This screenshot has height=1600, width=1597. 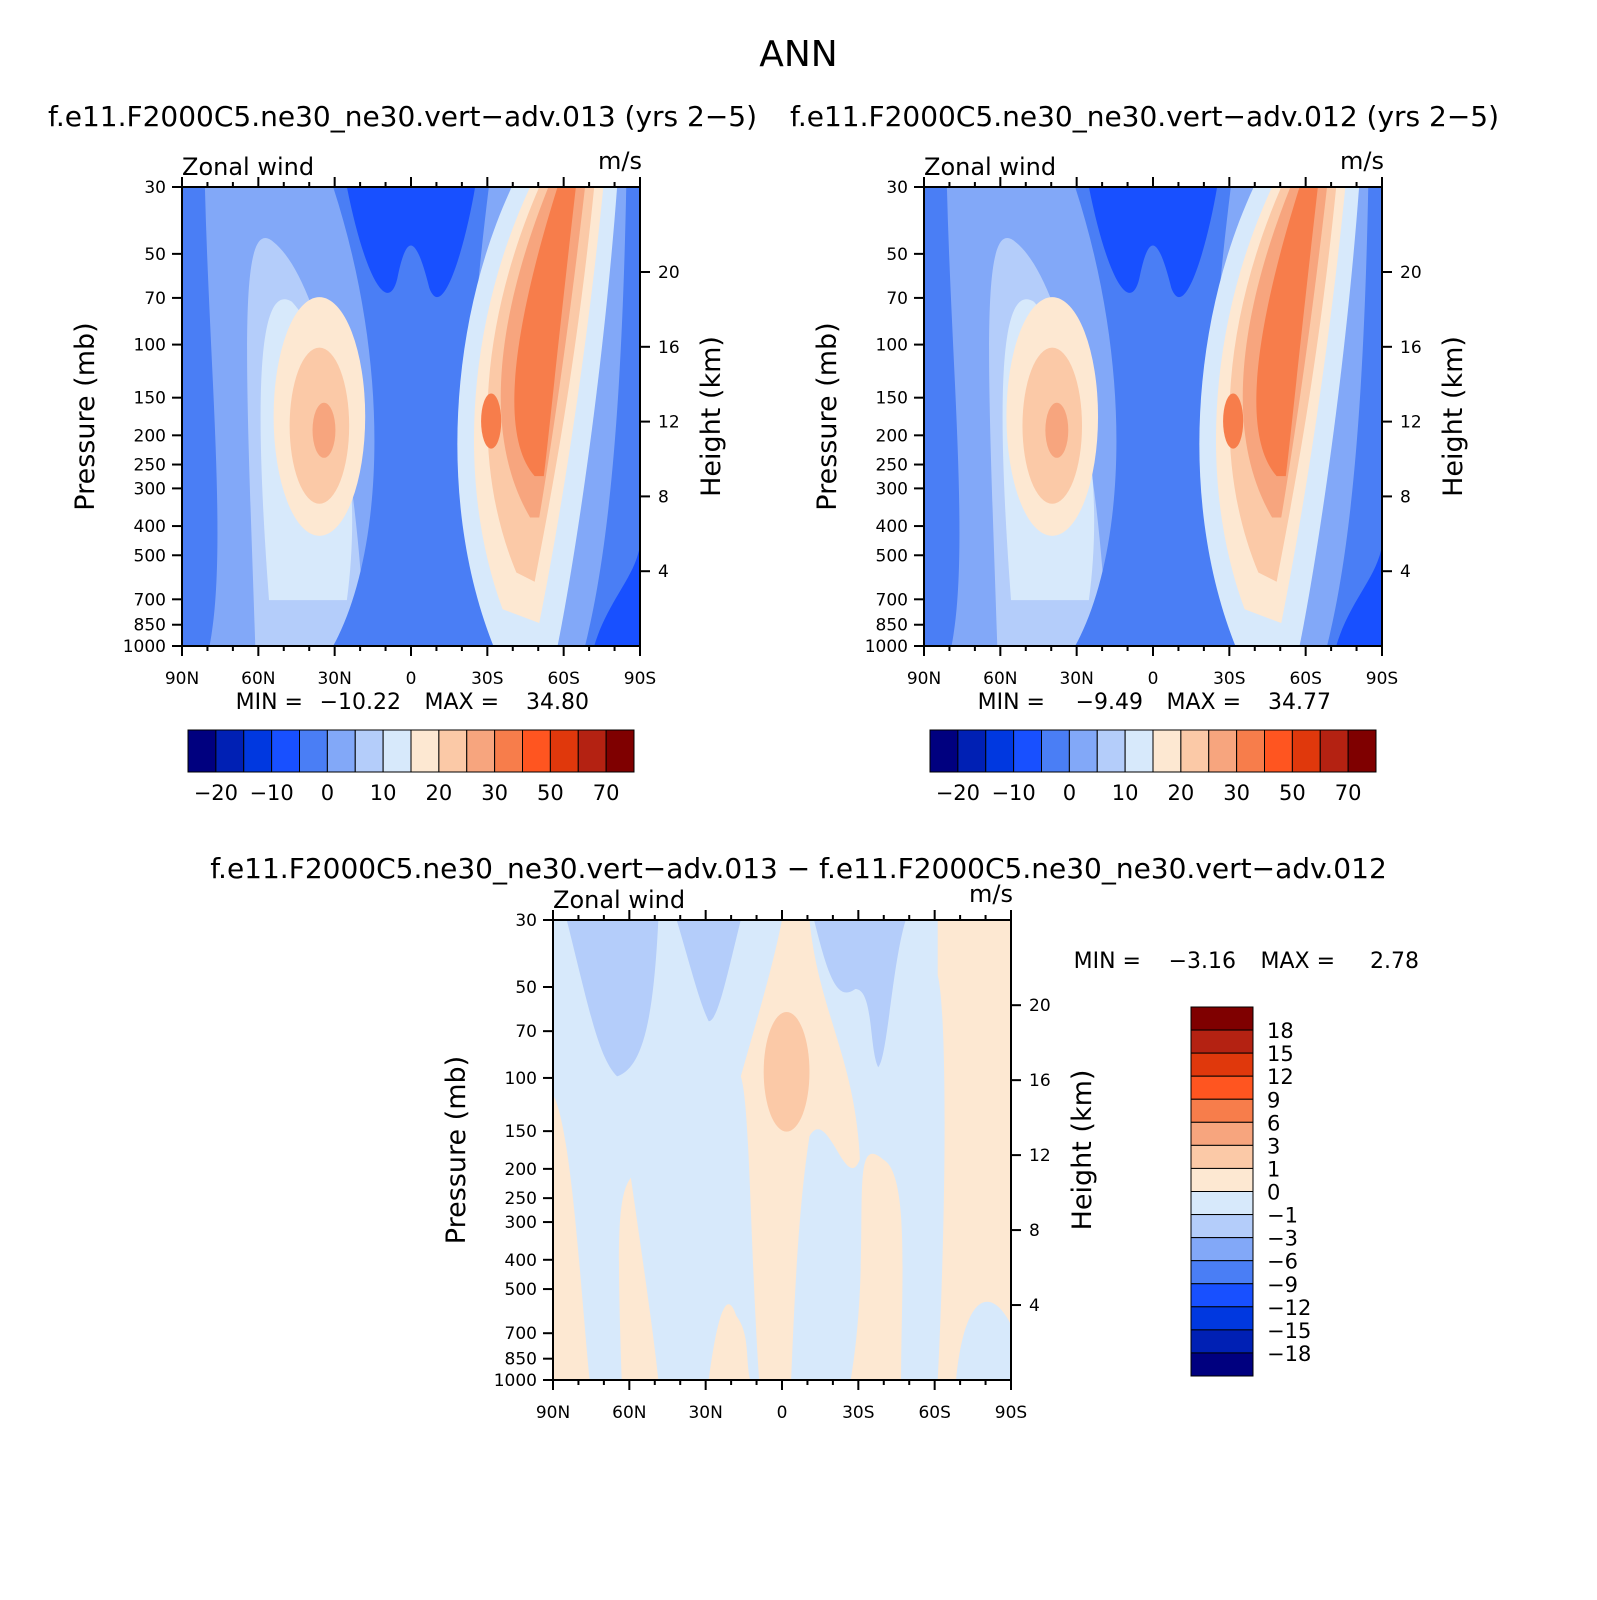 I want to click on colorbar-label: 12, so click(x=1280, y=1077).